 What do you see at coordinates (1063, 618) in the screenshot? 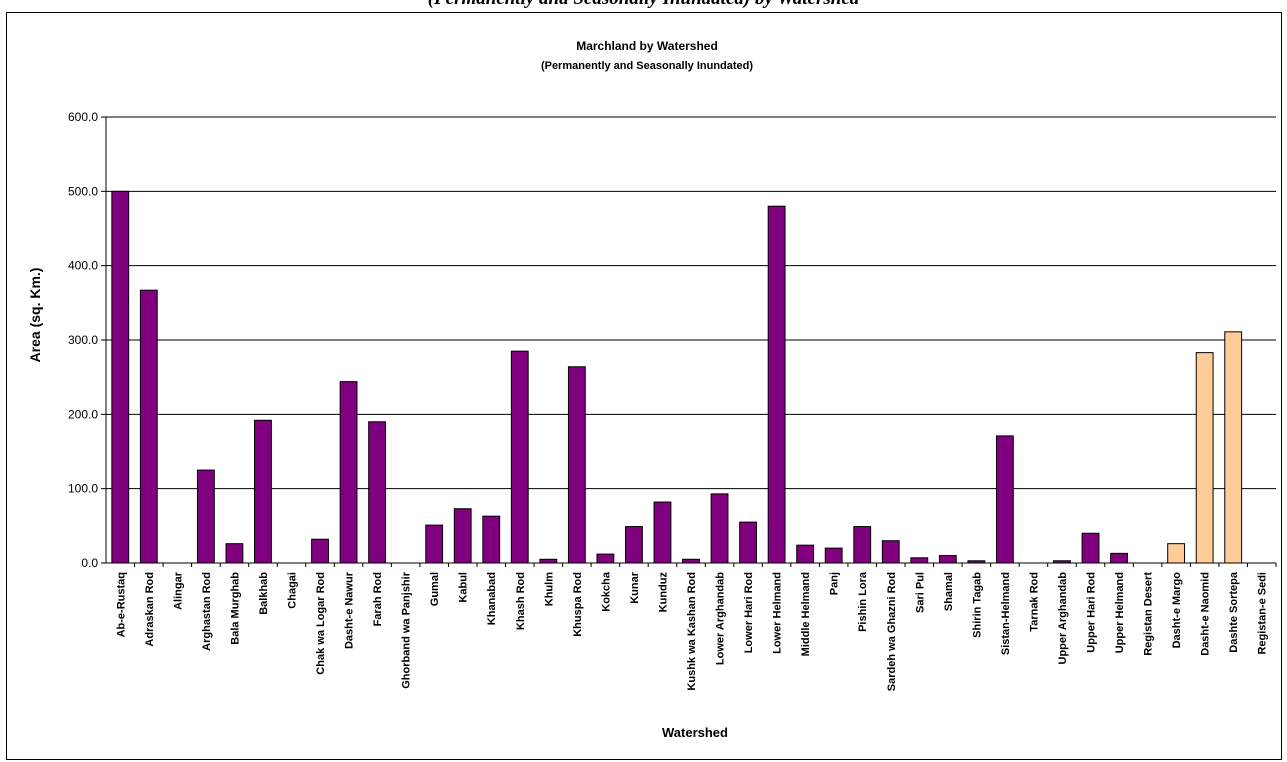
I see `x-tick-label: Upper Arghandab` at bounding box center [1063, 618].